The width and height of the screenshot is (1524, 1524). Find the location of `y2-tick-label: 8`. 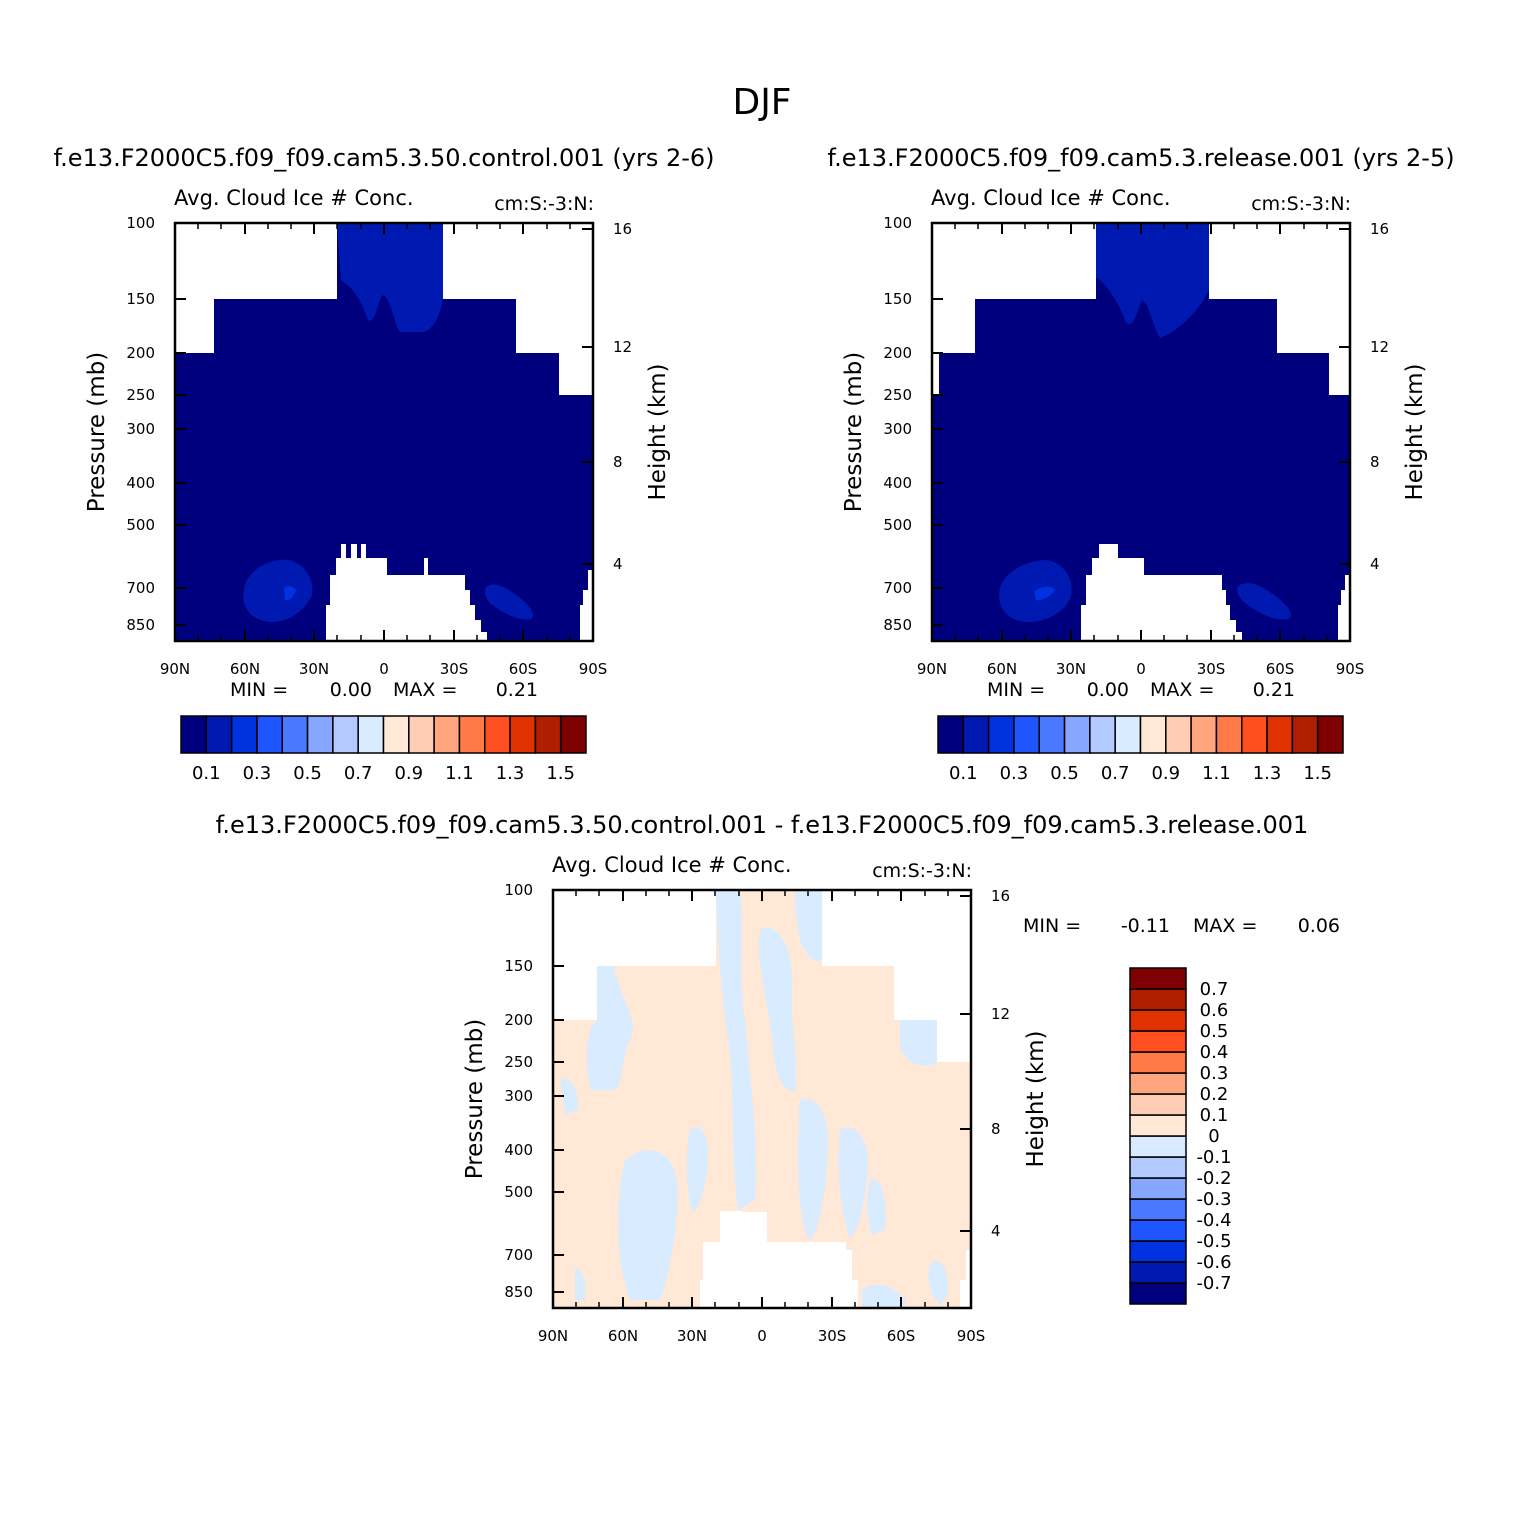

y2-tick-label: 8 is located at coordinates (618, 462).